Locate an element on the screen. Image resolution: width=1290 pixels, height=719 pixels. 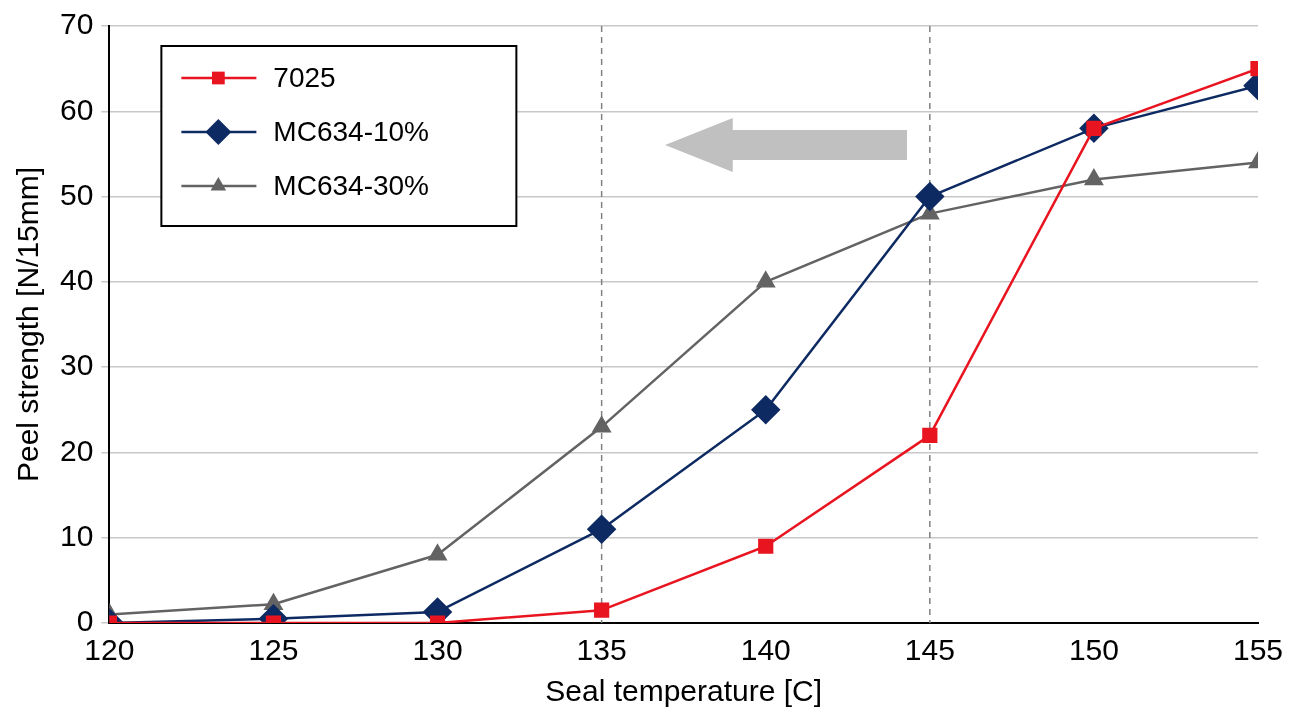
x-tick-label: 145 is located at coordinates (929, 650).